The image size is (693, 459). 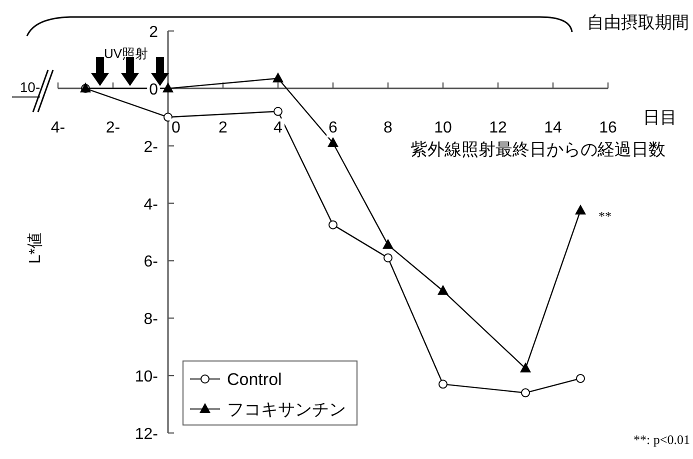 I want to click on x-tick-label: 2, so click(x=223, y=127).